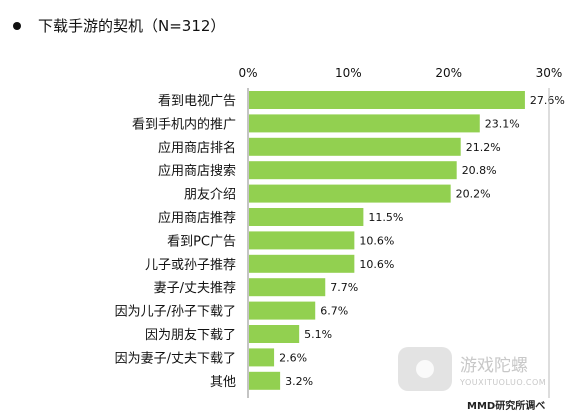  What do you see at coordinates (210, 195) in the screenshot?
I see `category-label: 朋友介绍` at bounding box center [210, 195].